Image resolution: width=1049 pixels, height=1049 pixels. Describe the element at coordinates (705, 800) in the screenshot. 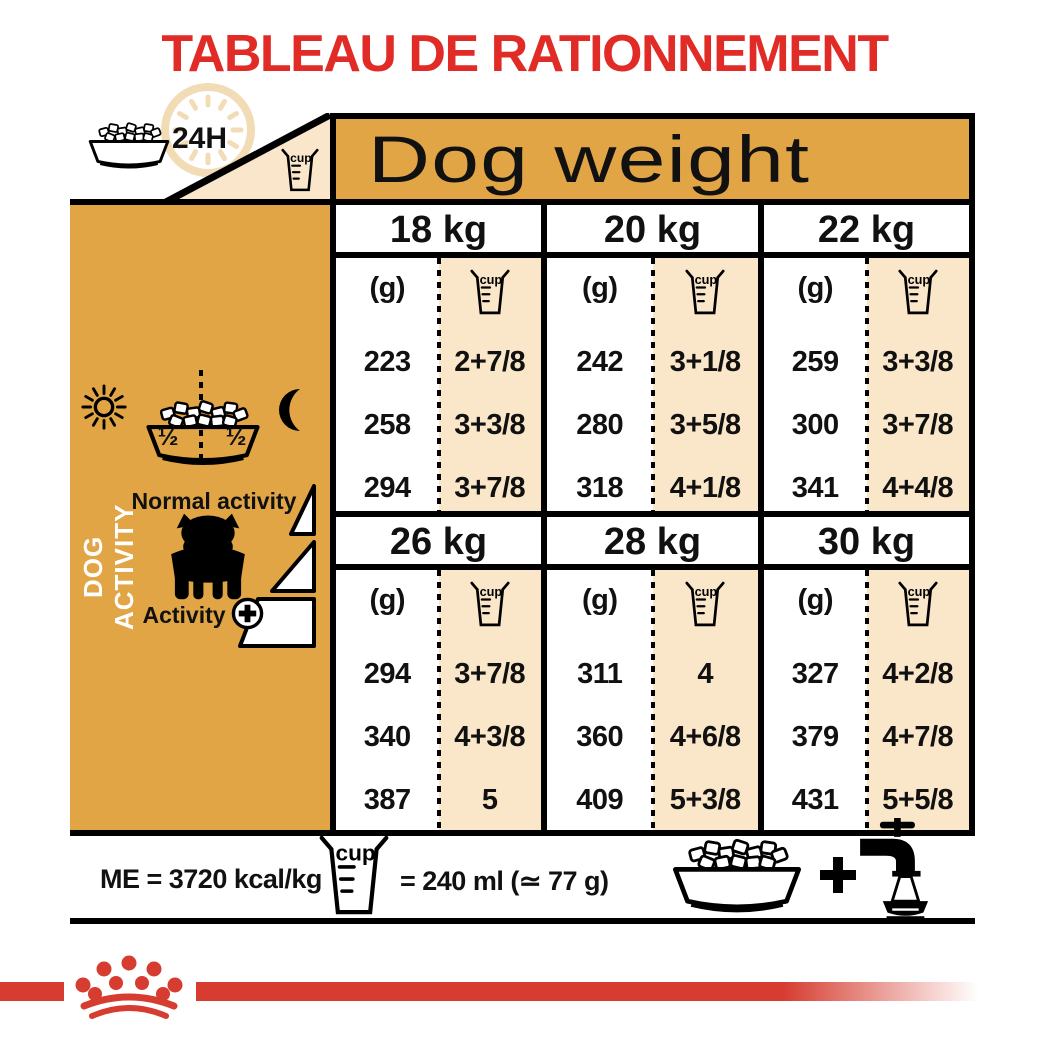

I see `cups-value: 5+3/8` at that location.